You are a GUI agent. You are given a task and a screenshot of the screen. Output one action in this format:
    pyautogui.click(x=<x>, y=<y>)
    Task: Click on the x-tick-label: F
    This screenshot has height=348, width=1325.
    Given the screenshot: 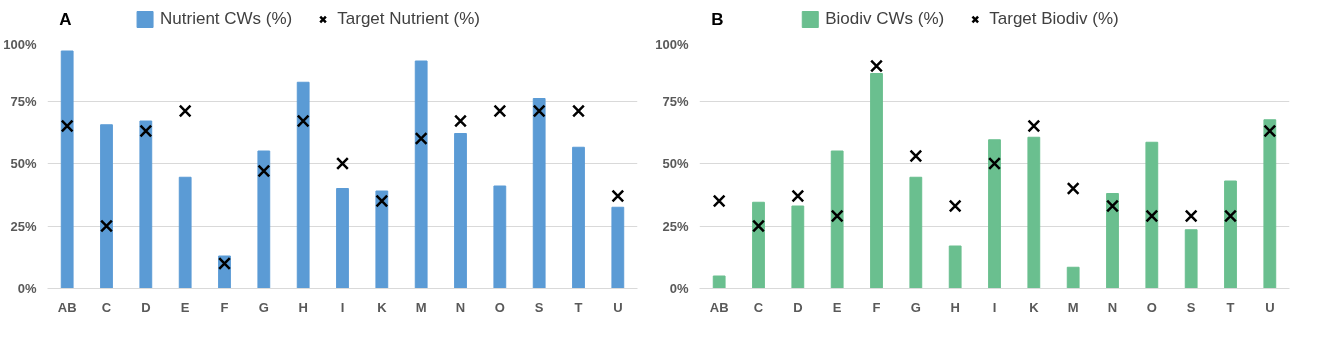 What is the action you would take?
    pyautogui.click(x=224, y=307)
    